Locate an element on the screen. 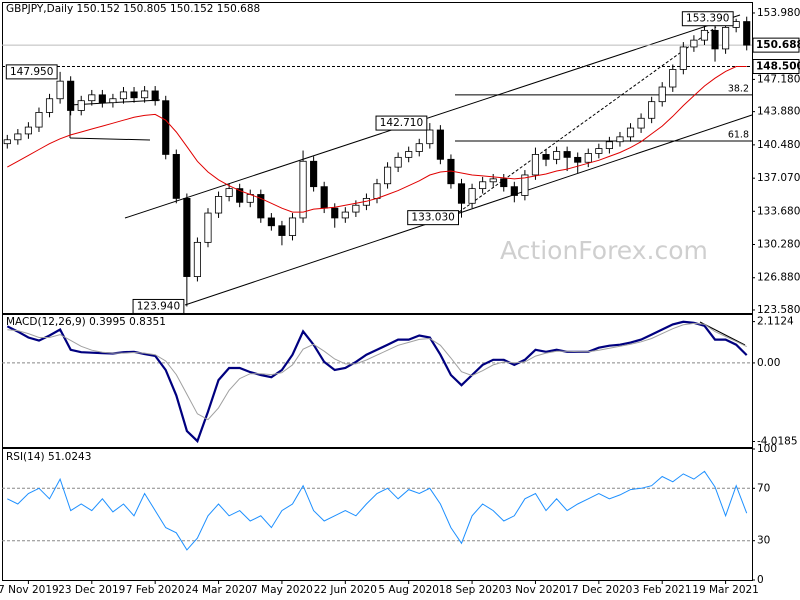 This screenshot has width=800, height=600. annotation-label: 142.710 is located at coordinates (401, 123).